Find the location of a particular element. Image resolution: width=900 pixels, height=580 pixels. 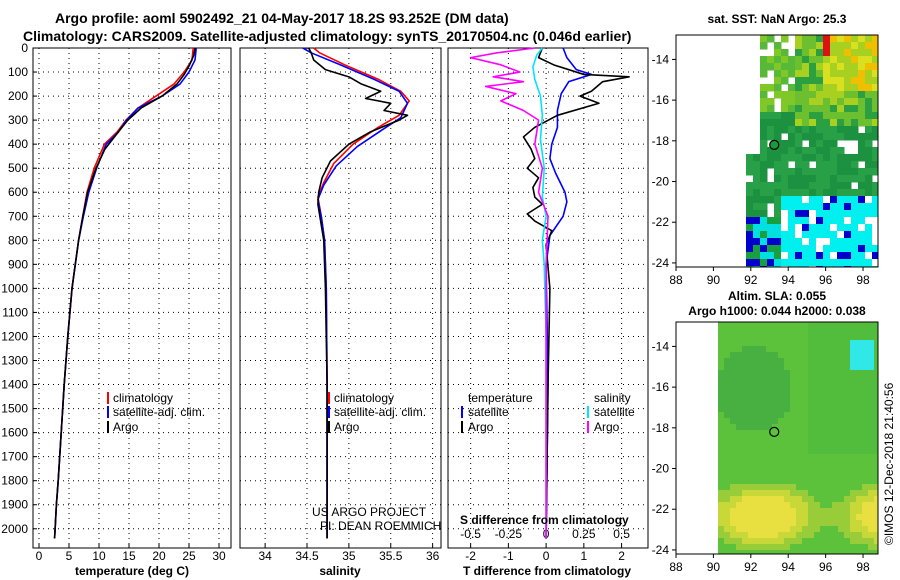

s-tick-label: 0.25 is located at coordinates (584, 534).